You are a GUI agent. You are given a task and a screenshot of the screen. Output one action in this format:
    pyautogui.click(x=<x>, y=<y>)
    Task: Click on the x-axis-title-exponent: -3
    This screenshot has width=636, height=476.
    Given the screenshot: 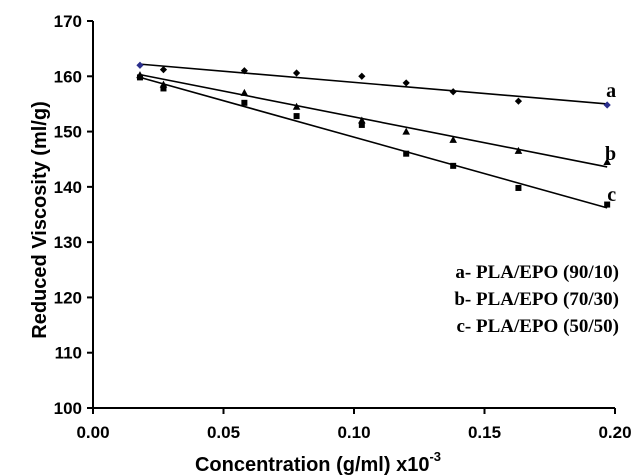 What is the action you would take?
    pyautogui.click(x=435, y=456)
    